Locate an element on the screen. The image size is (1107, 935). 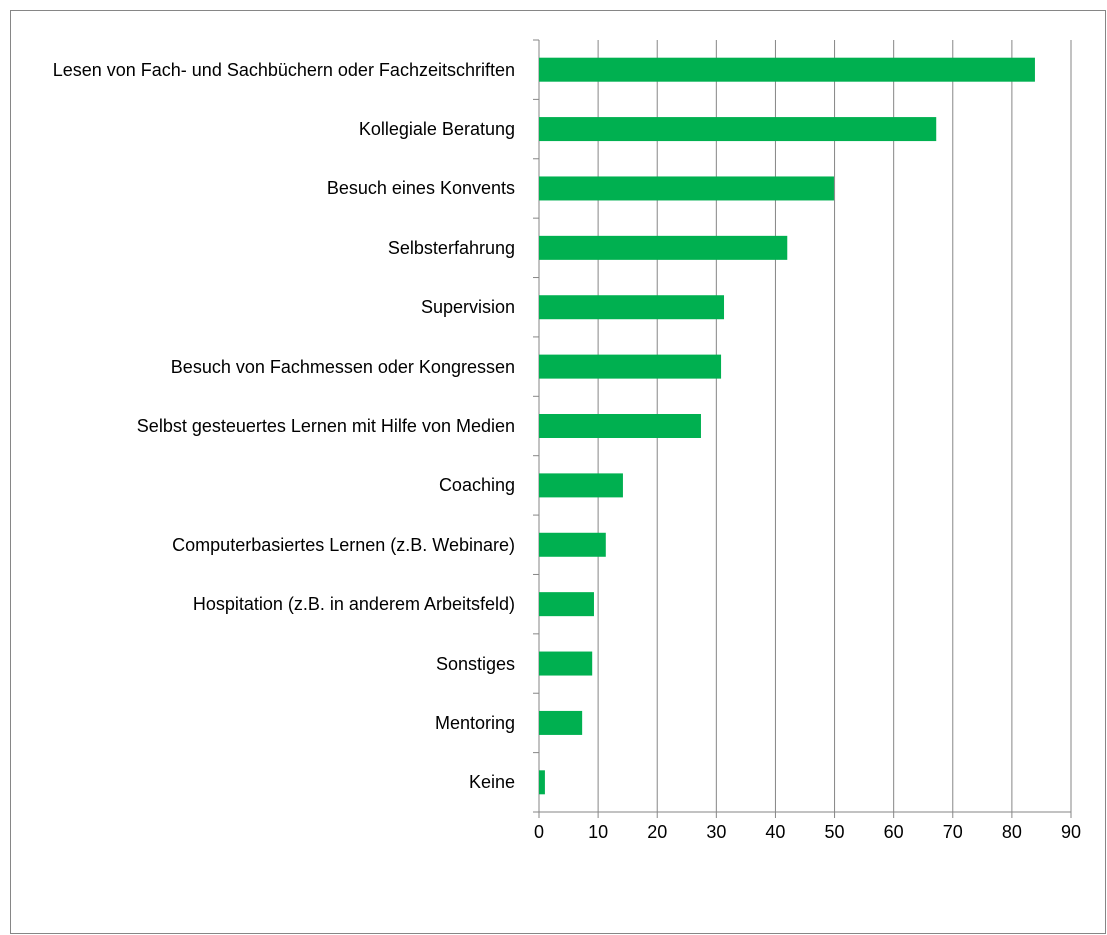
x-tick-label: 70 is located at coordinates (953, 832).